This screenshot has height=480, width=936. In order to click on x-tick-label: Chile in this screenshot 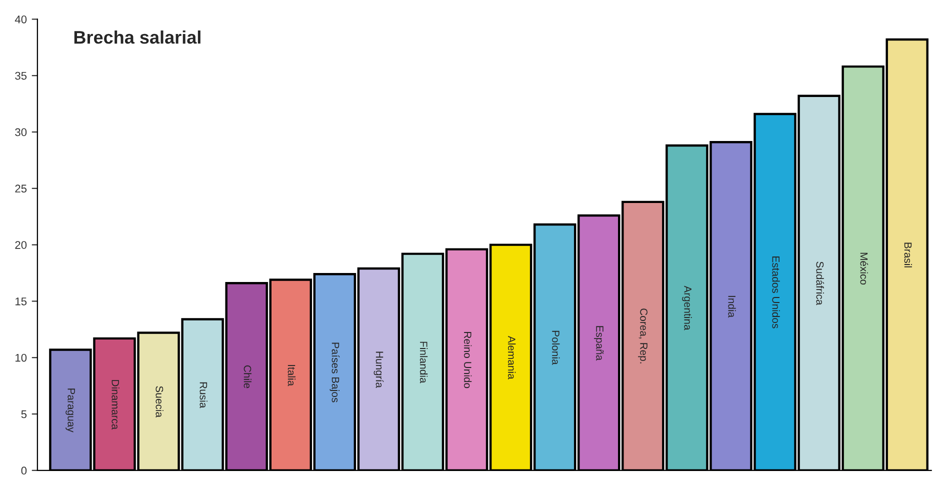, I will do `click(248, 376)`.